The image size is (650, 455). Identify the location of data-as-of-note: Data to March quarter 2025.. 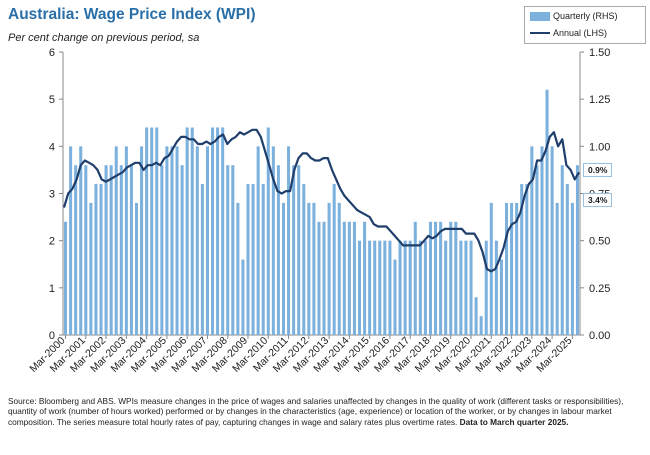
(514, 421).